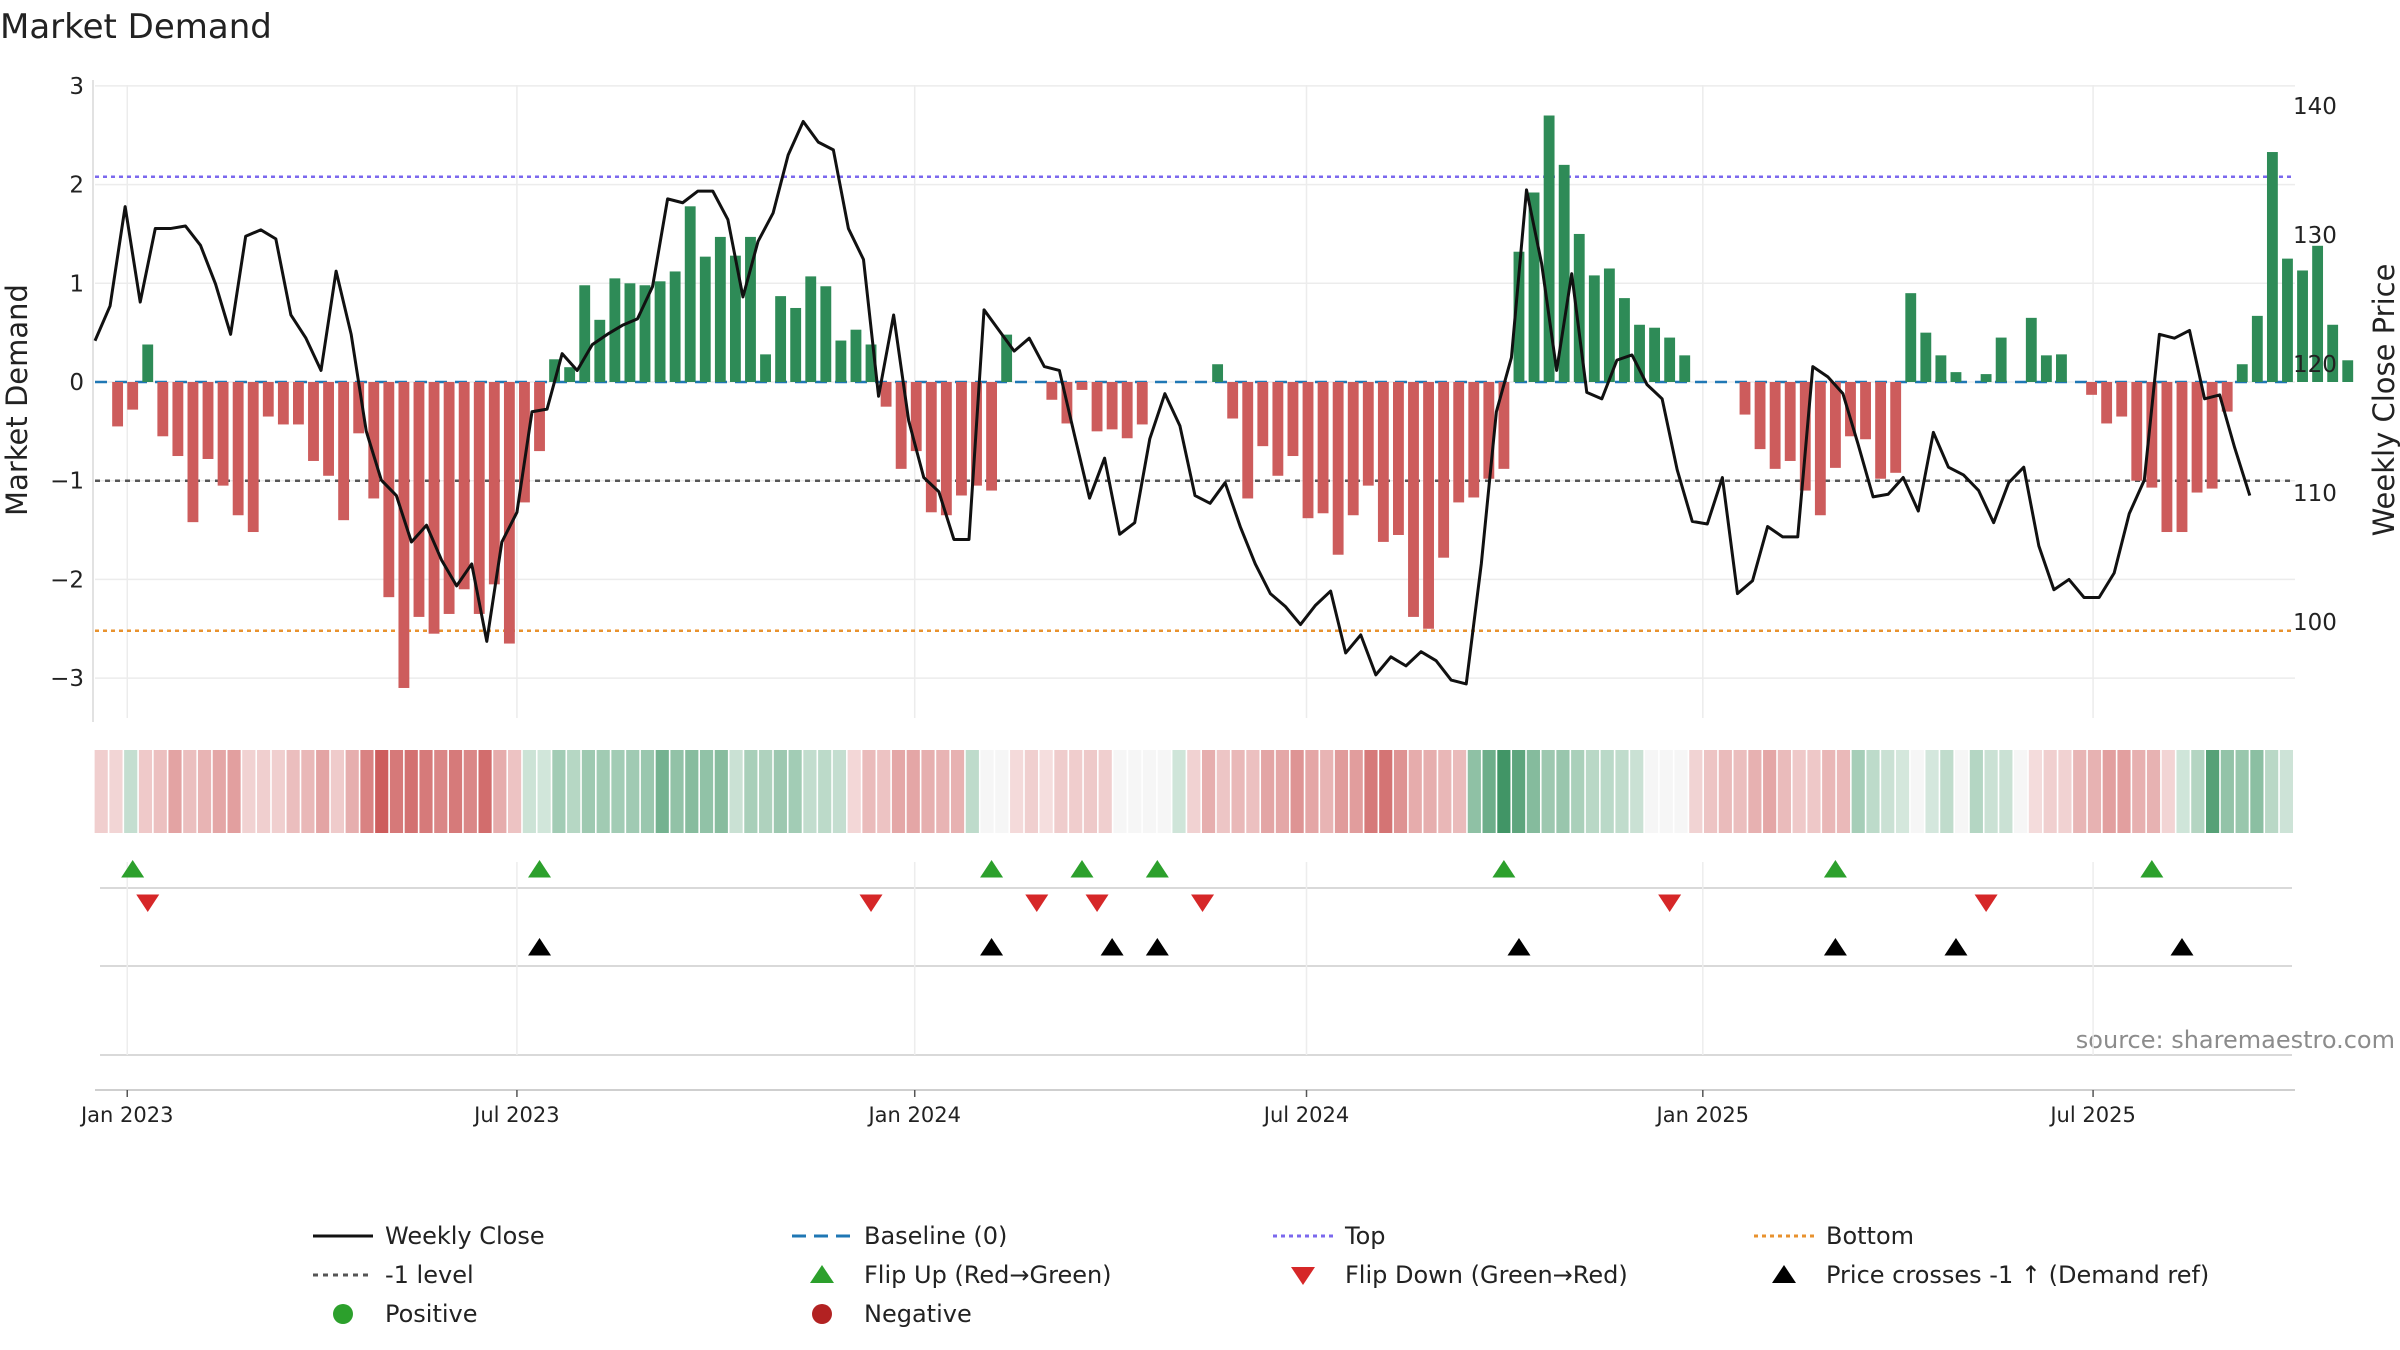 The image size is (2400, 1350). What do you see at coordinates (465, 1236) in the screenshot?
I see `legend-label: Weekly Close` at bounding box center [465, 1236].